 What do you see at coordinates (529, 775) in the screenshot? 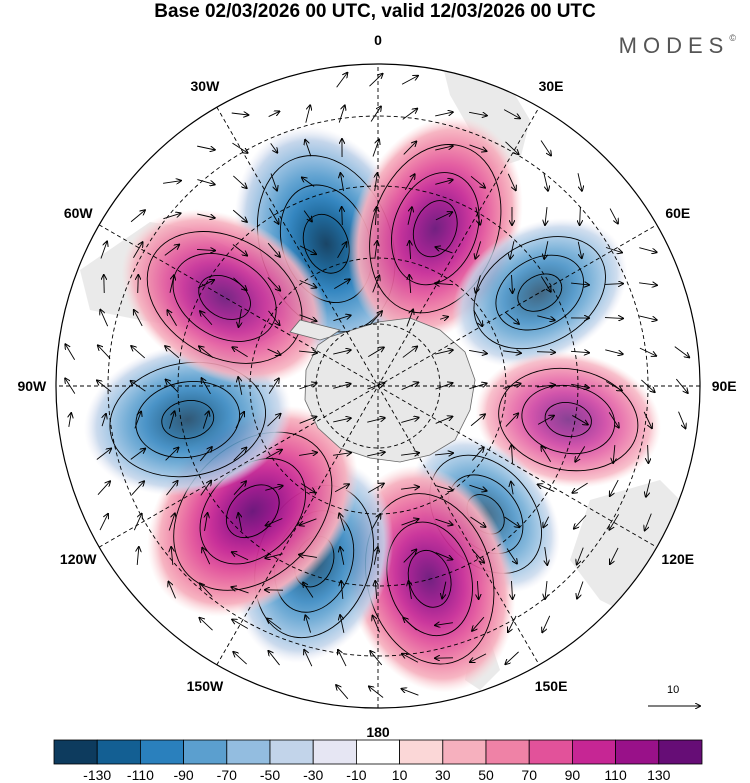
I see `colorbar-tick-label: 70` at bounding box center [529, 775].